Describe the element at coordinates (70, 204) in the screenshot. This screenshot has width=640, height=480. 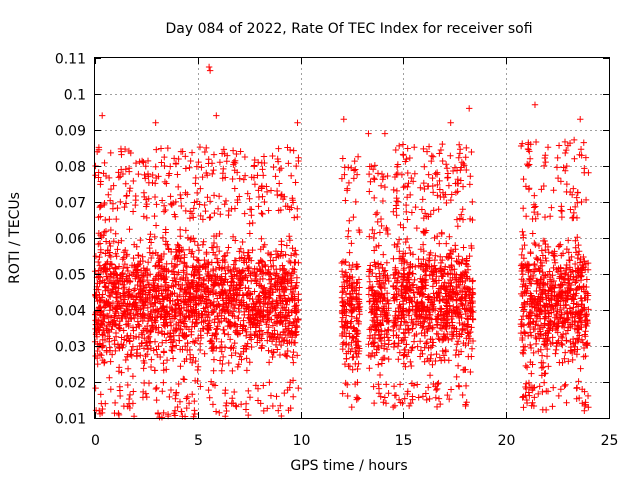
I see `y-tick-label: 0.07` at that location.